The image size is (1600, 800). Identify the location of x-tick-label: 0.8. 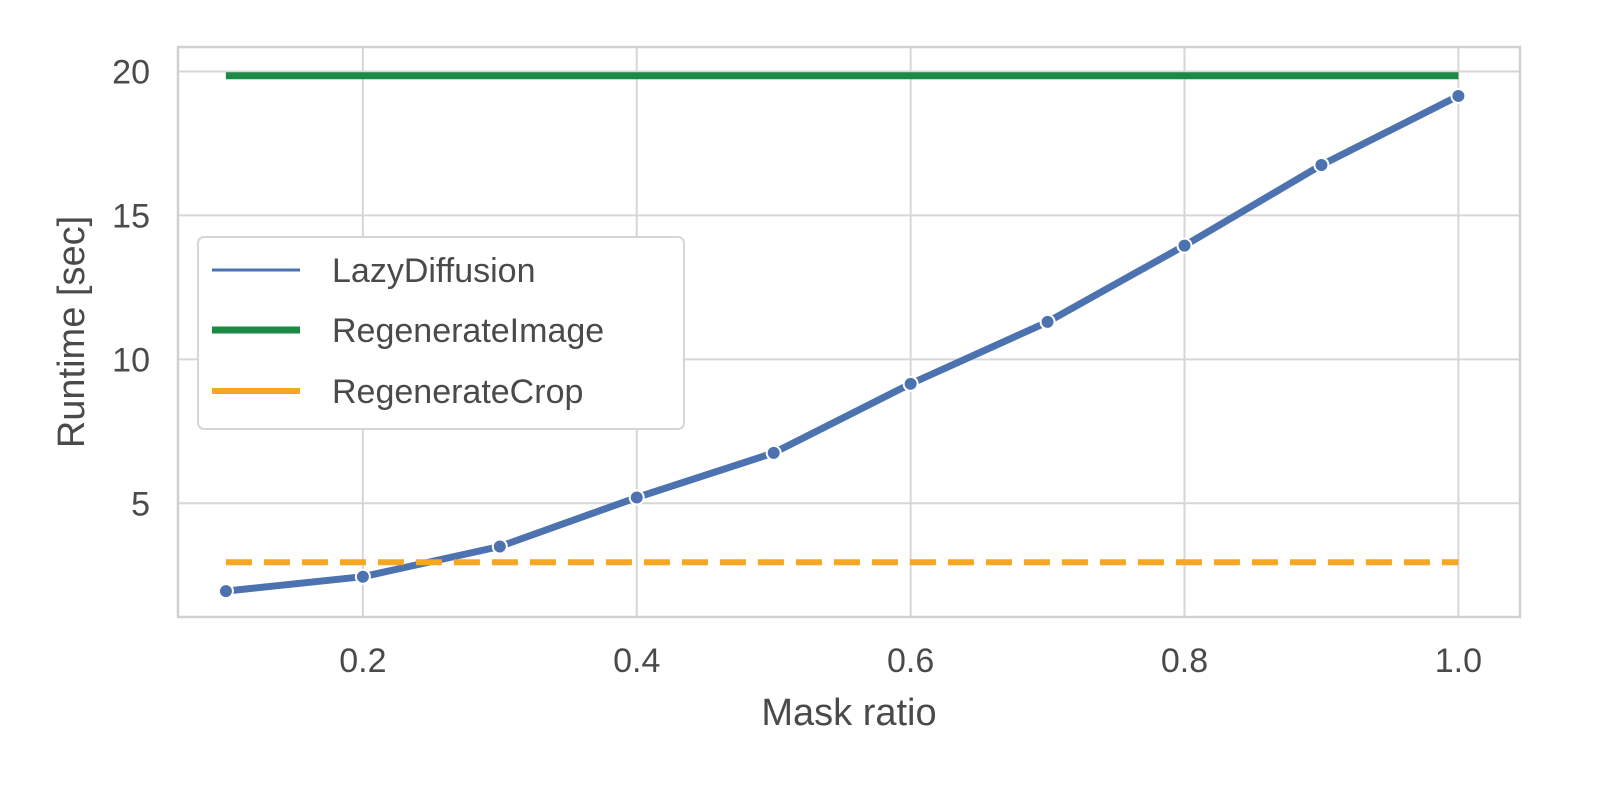
(1184, 661).